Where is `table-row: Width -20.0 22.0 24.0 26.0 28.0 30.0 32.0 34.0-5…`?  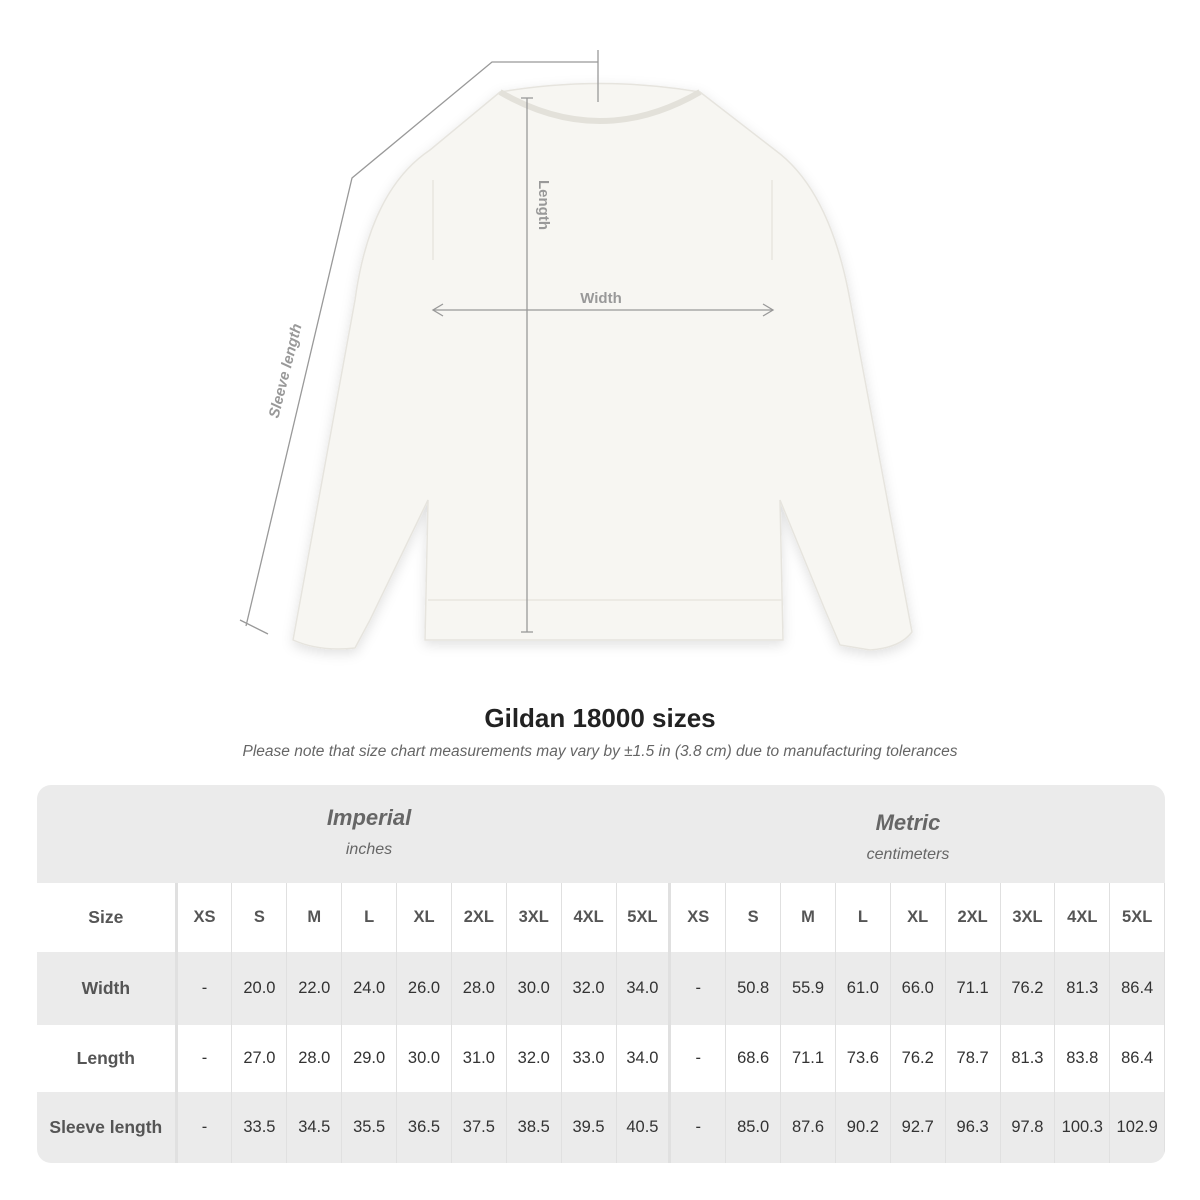 table-row: Width -20.0 22.0 24.0 26.0 28.0 30.0 32.0 34.0-5… is located at coordinates (601, 988).